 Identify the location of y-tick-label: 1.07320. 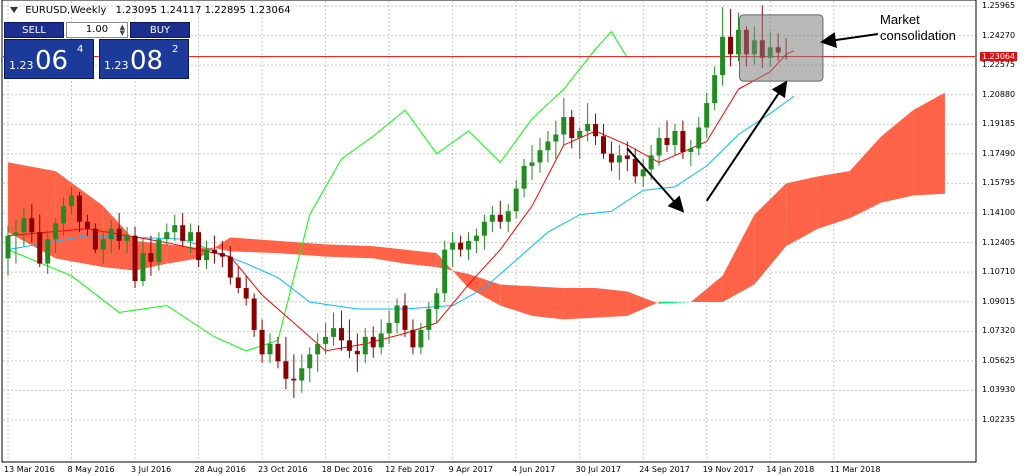
(999, 331).